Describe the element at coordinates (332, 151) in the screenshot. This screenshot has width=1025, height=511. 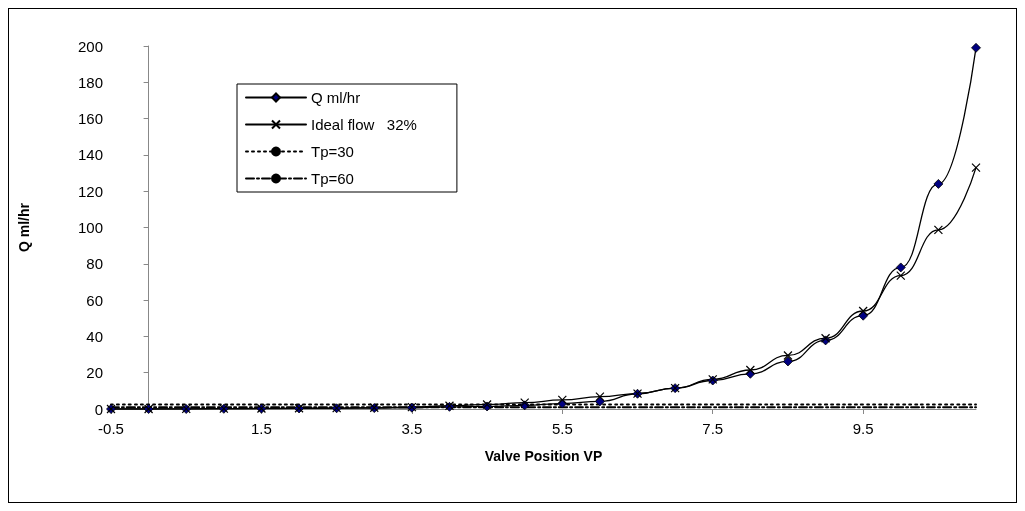
I see `legend-label: Tp=30` at that location.